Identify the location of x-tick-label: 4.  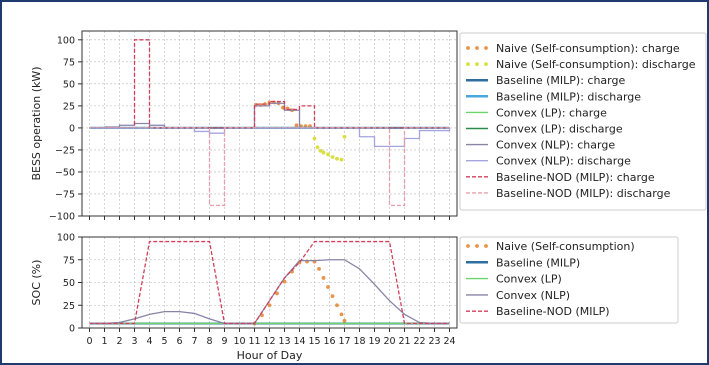
(149, 341).